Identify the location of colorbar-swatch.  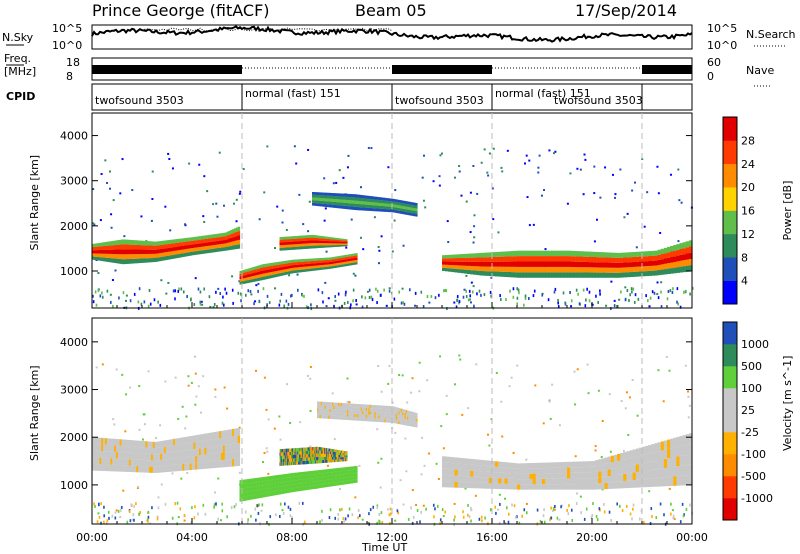
(730, 269).